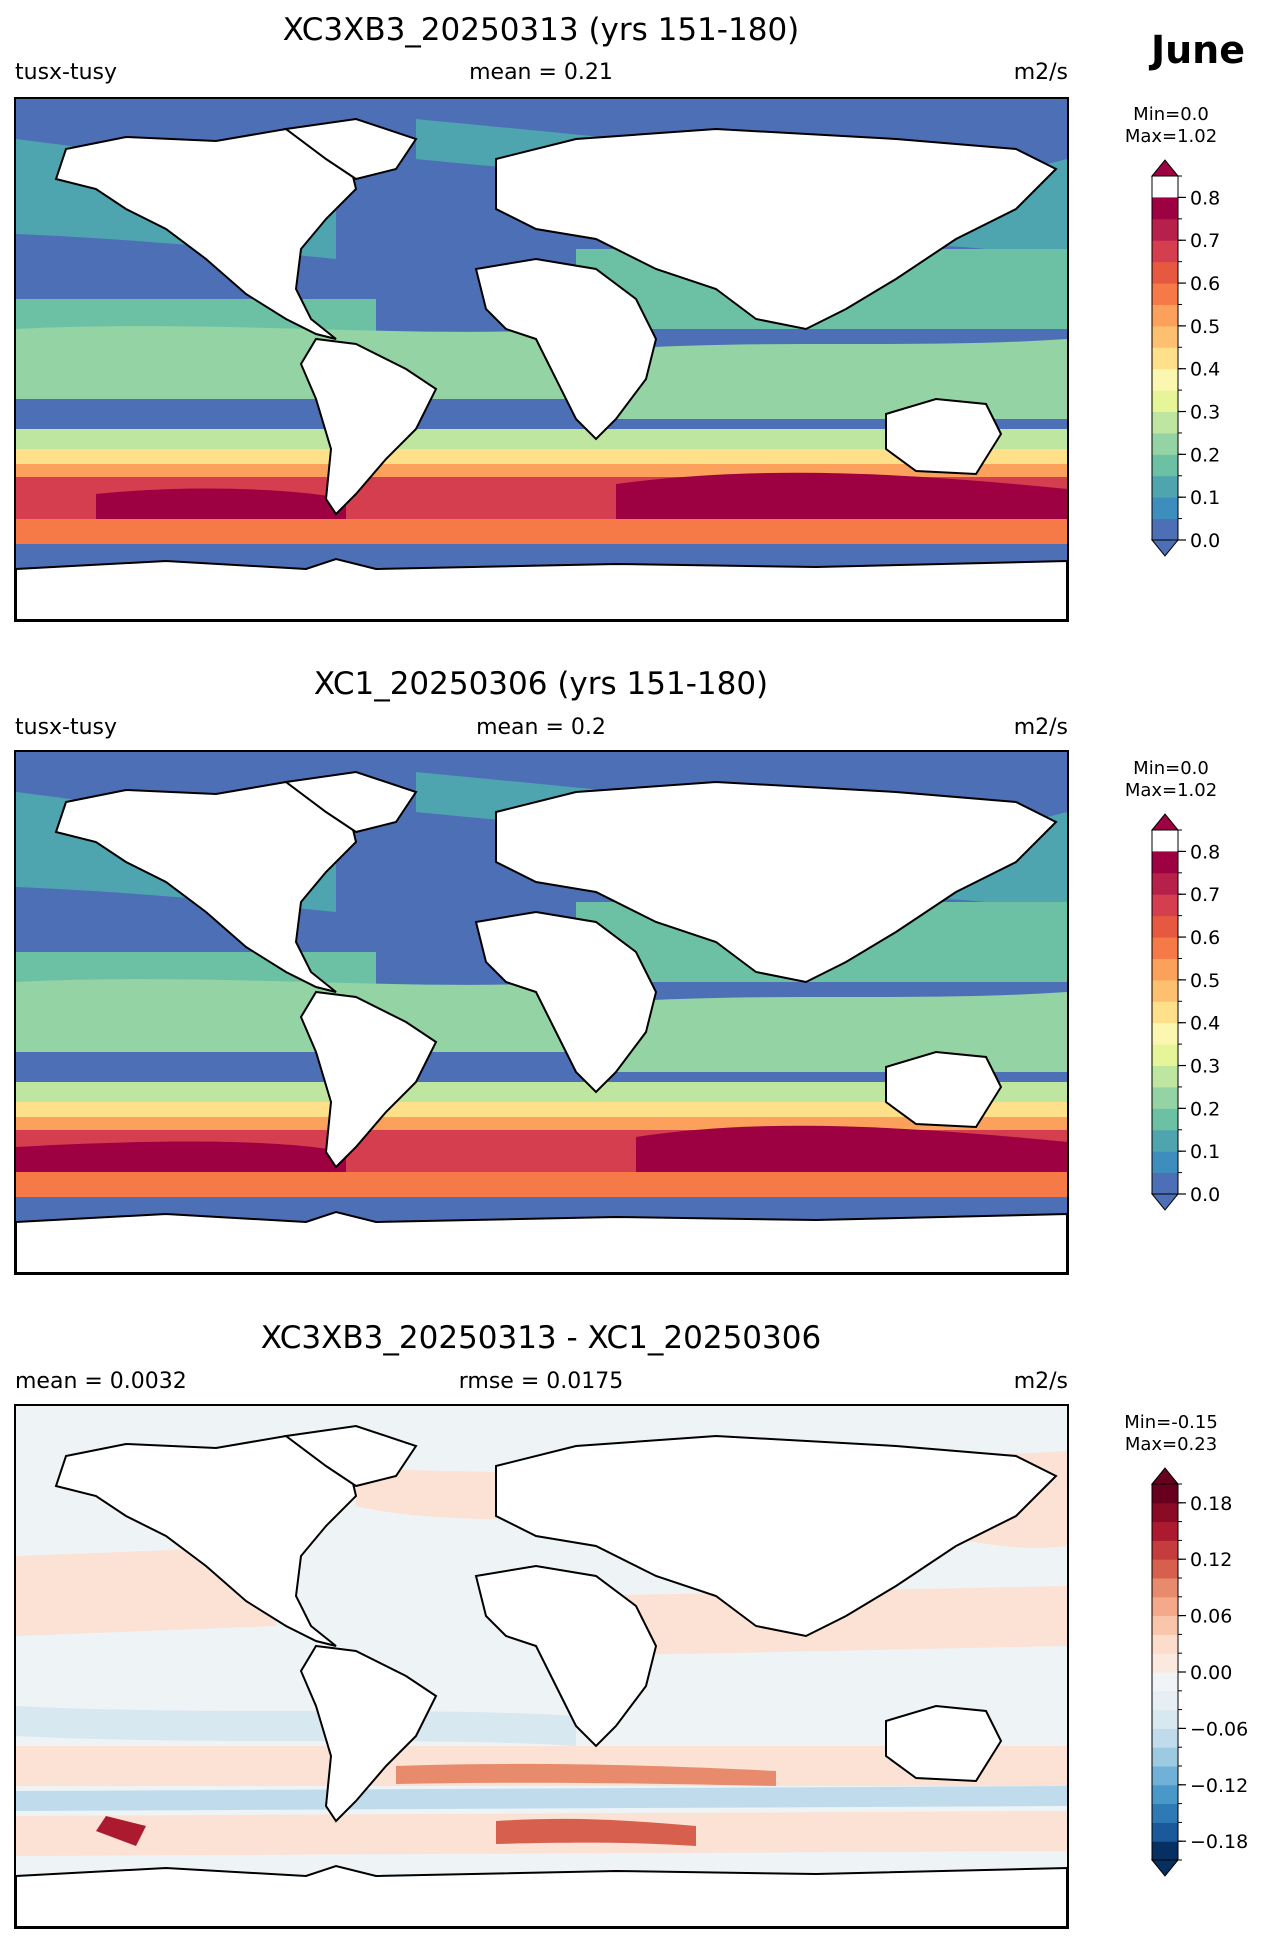 The image size is (1270, 1939). I want to click on colorbar-tick-label: 0.18, so click(1211, 1504).